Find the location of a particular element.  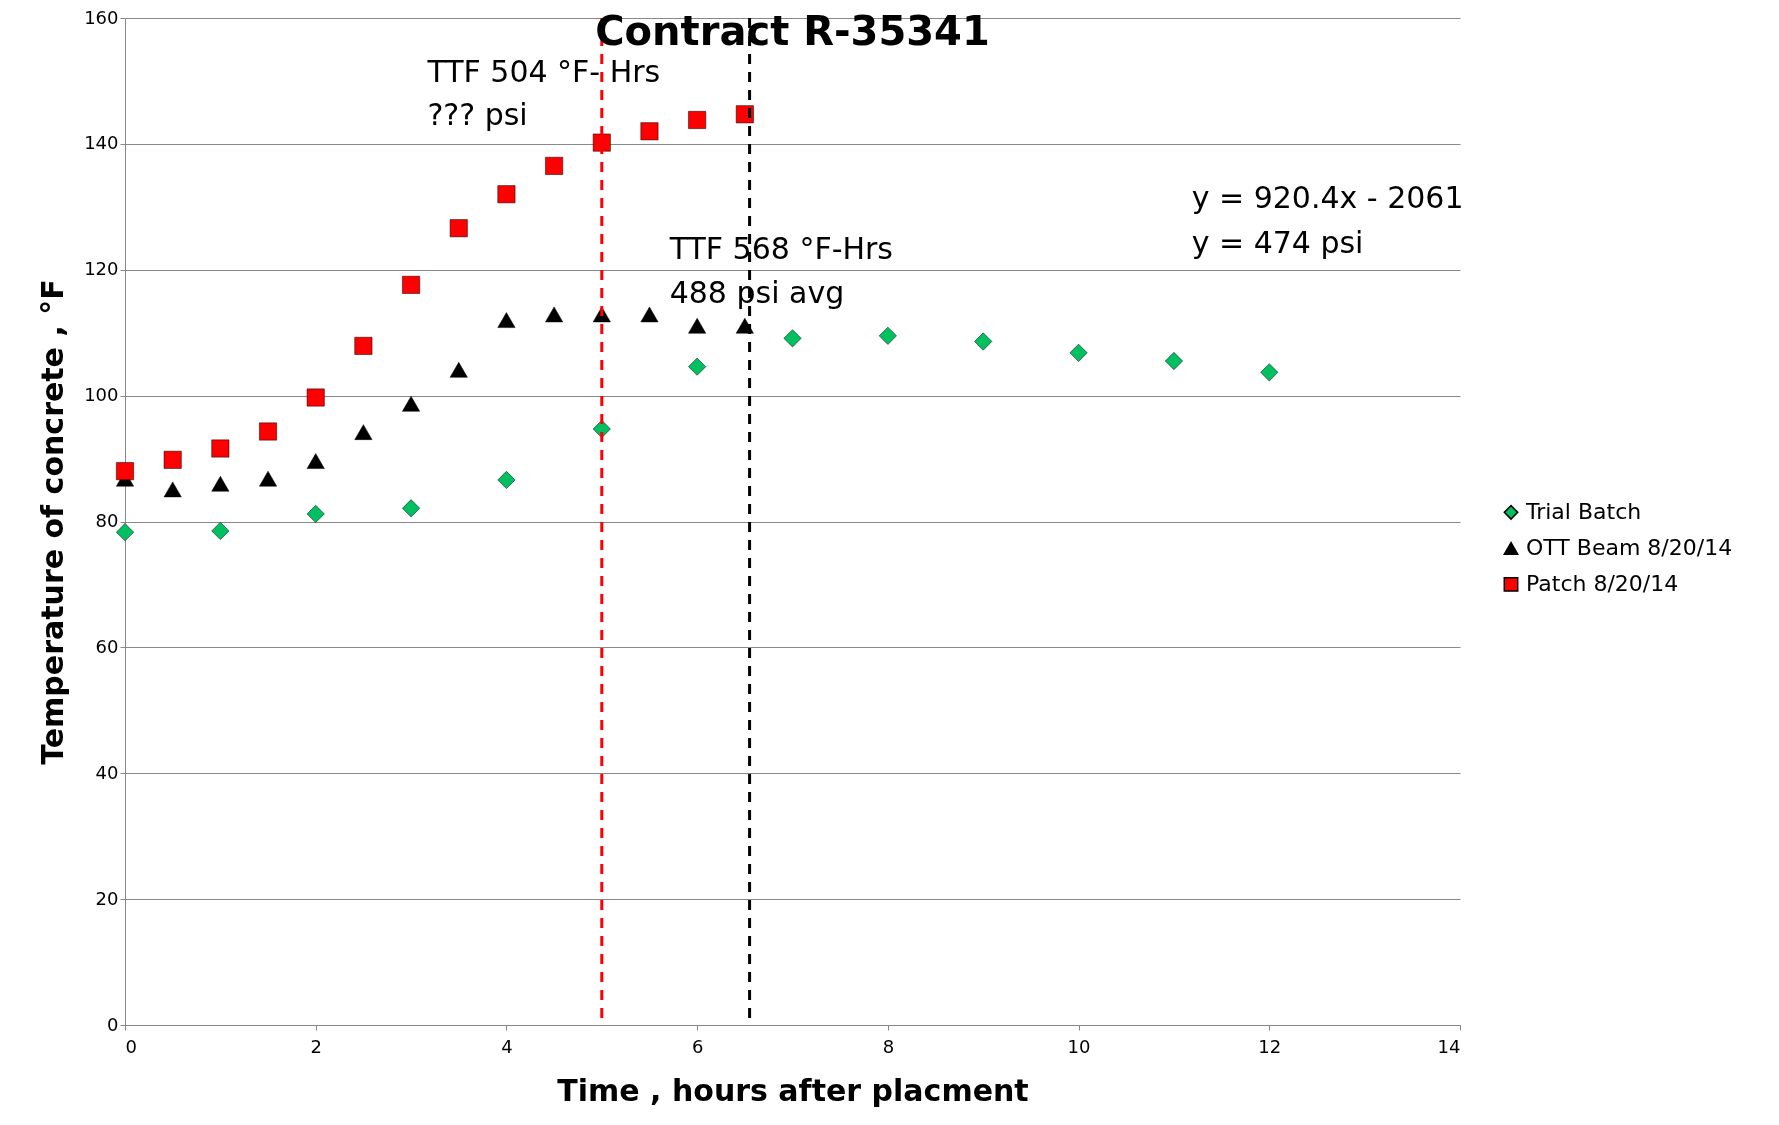

x-tick-label: 6 is located at coordinates (697, 1046).